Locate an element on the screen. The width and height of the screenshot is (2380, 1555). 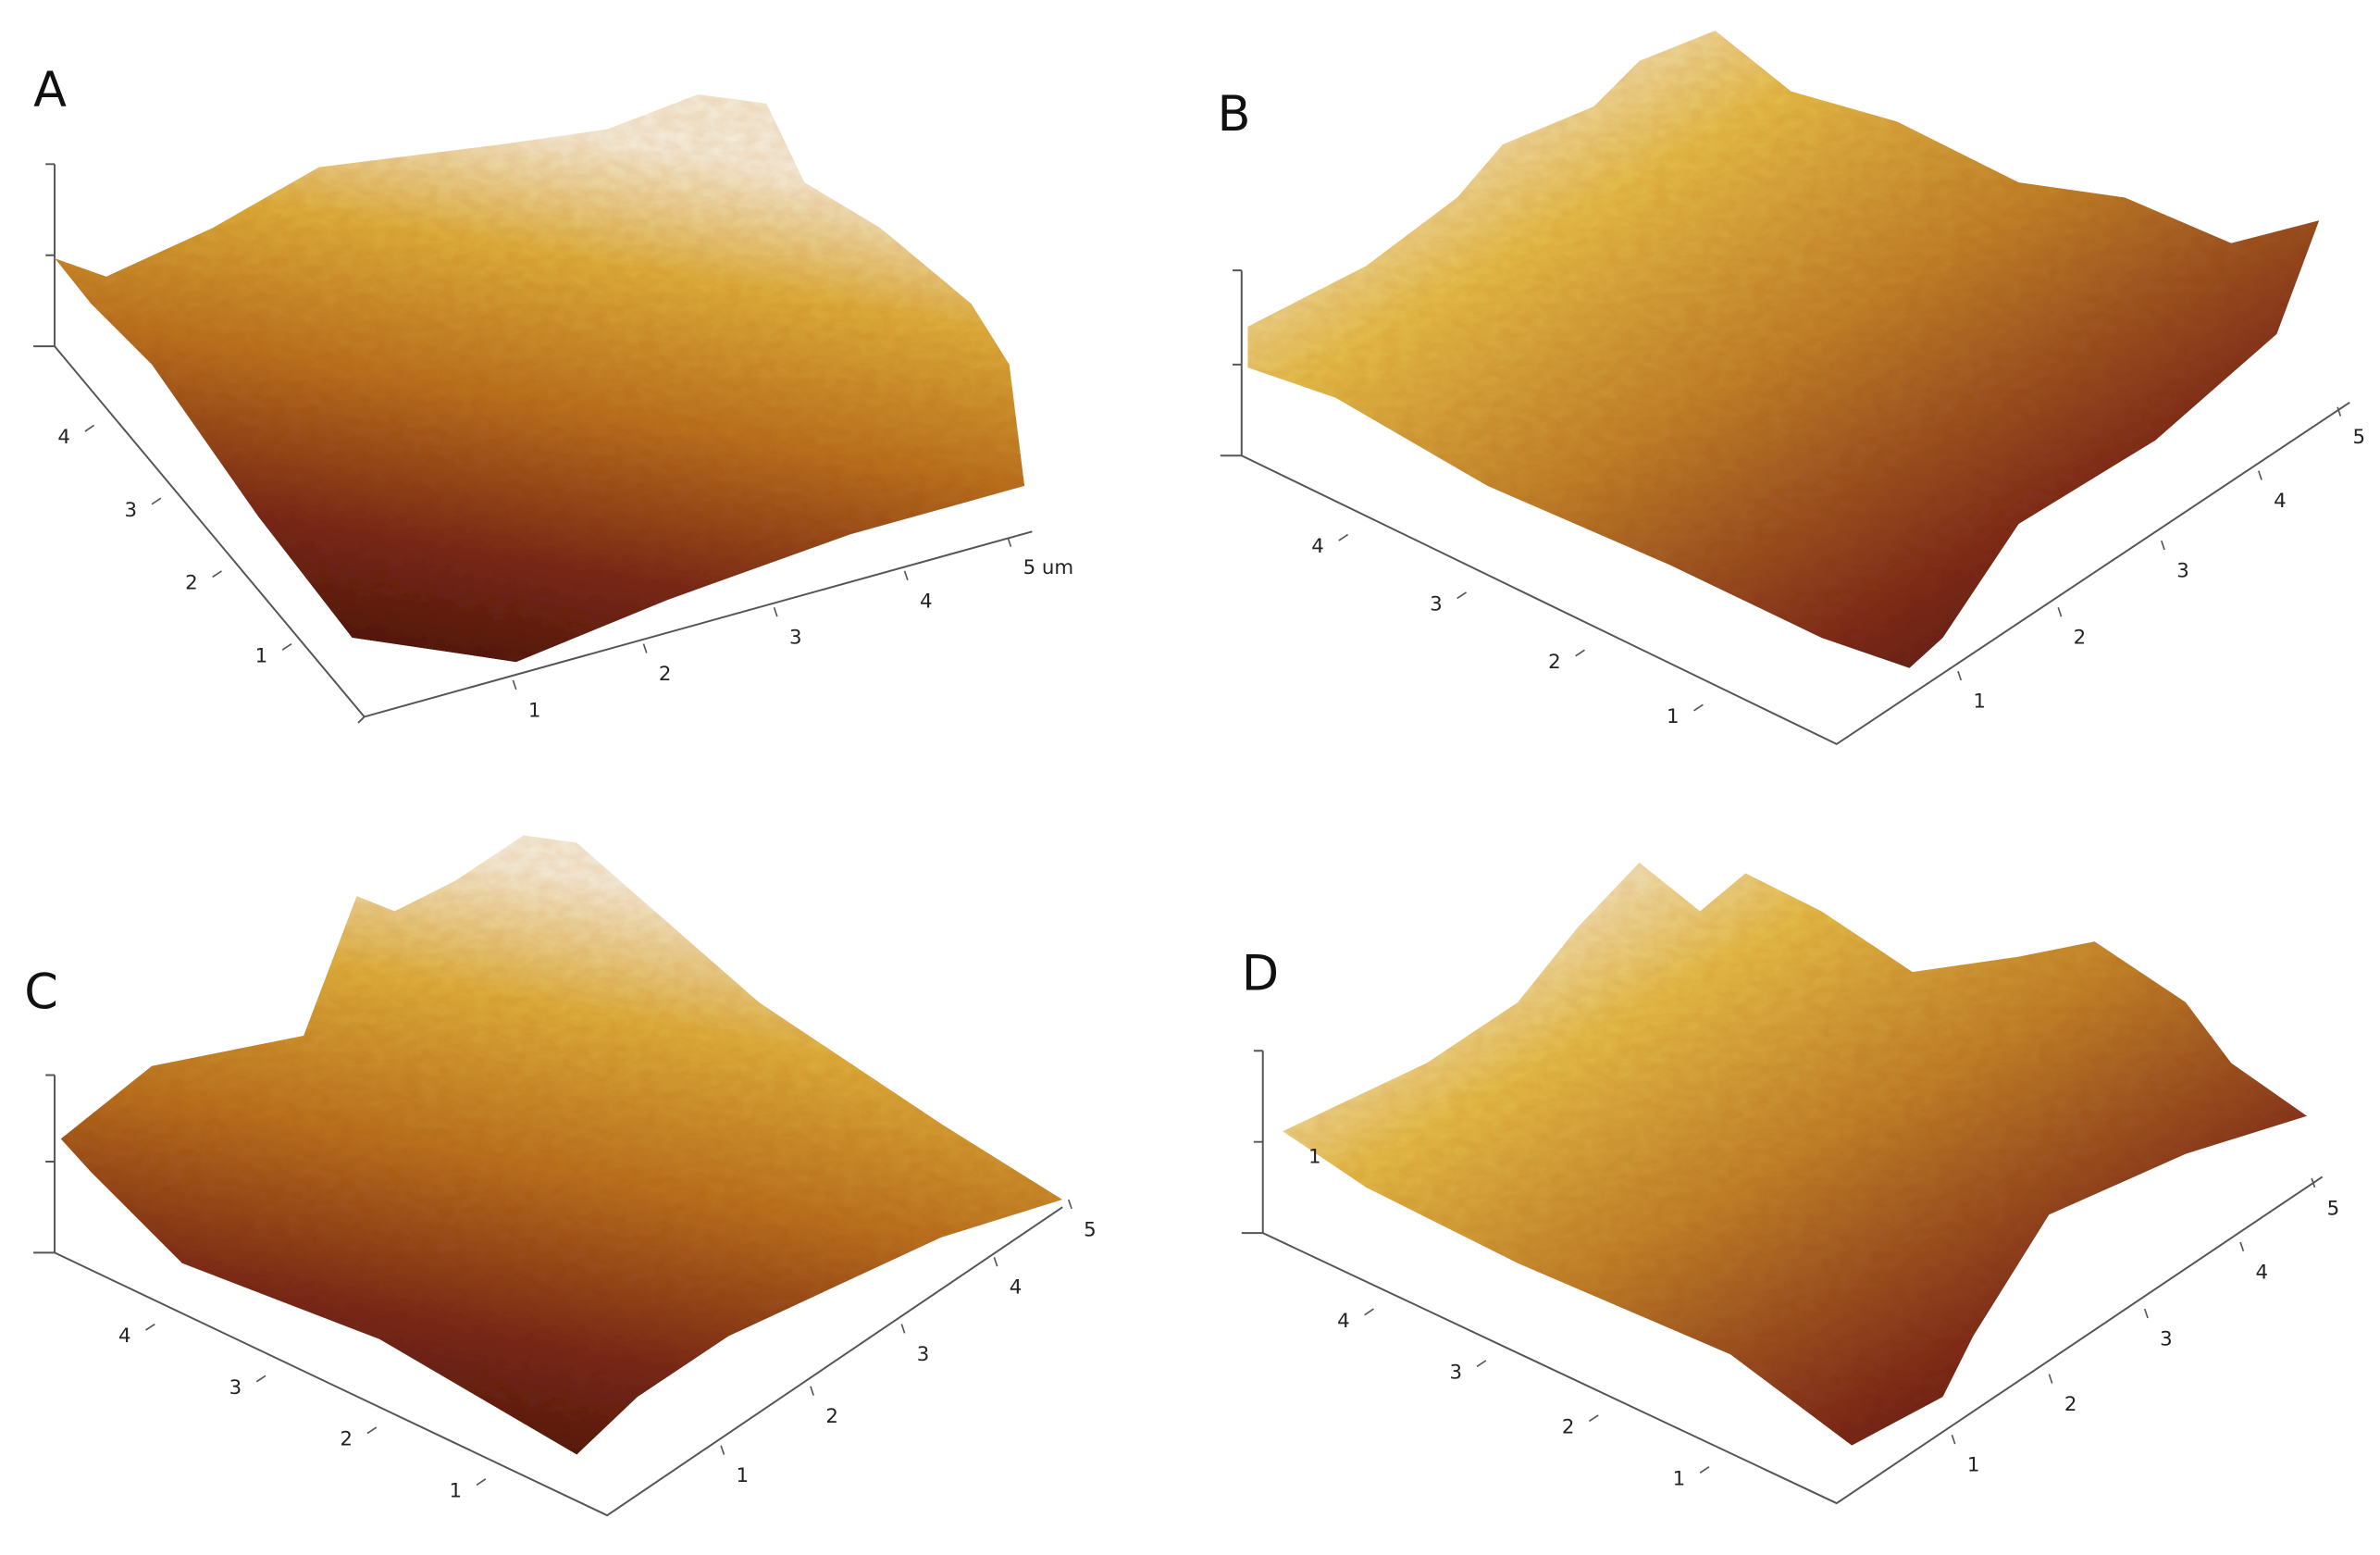
height-tick-label: 1 is located at coordinates (1314, 1158).